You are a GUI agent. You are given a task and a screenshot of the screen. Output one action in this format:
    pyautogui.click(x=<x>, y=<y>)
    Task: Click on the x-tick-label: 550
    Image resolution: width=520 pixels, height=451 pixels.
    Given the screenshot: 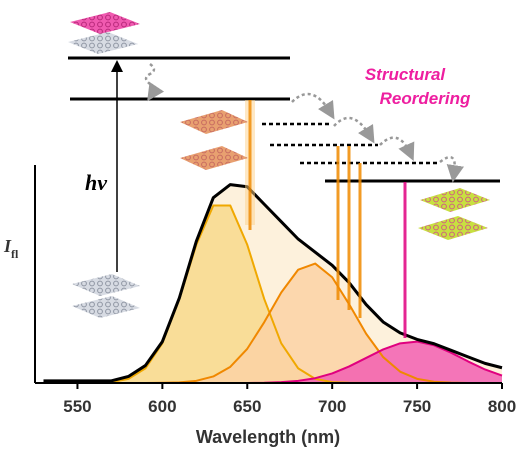 What is the action you would take?
    pyautogui.click(x=77, y=406)
    